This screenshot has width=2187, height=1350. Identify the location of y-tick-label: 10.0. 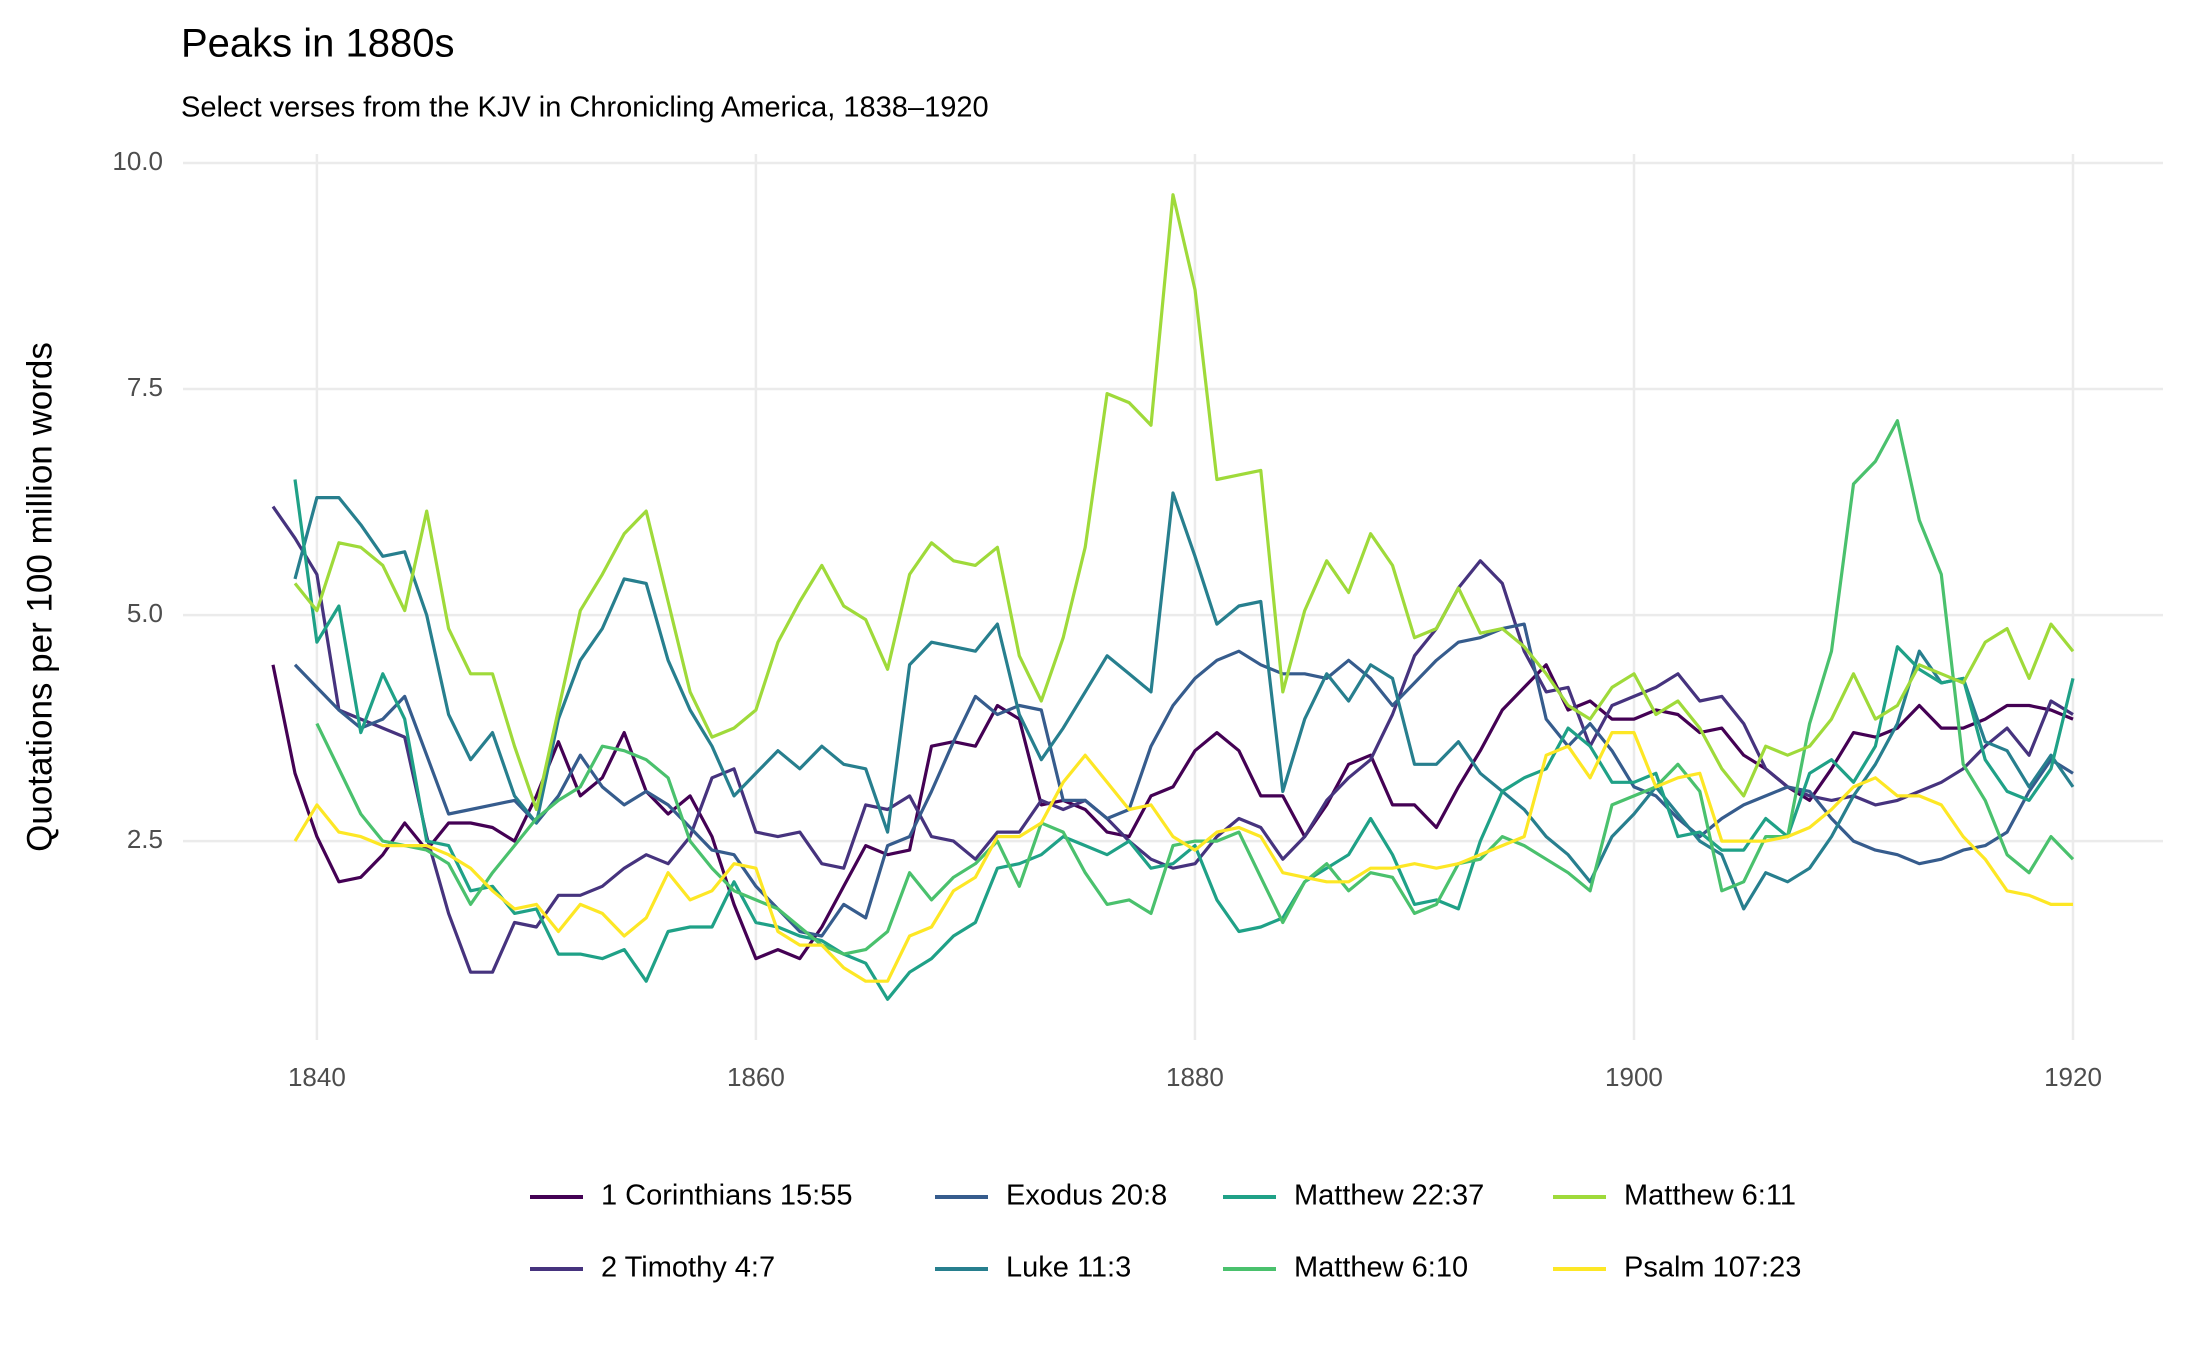
(137, 161).